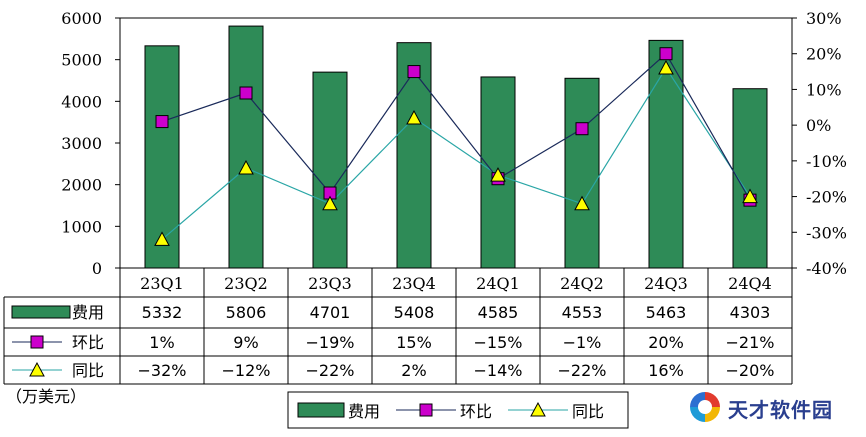 The width and height of the screenshot is (866, 437). I want to click on table-row-label: 同比, so click(88, 370).